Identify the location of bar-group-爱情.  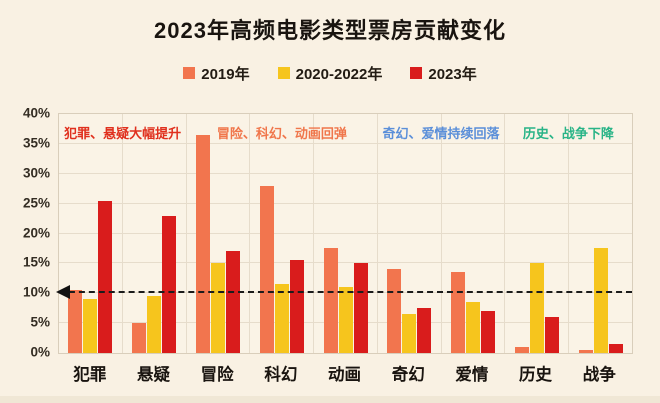
(474, 233).